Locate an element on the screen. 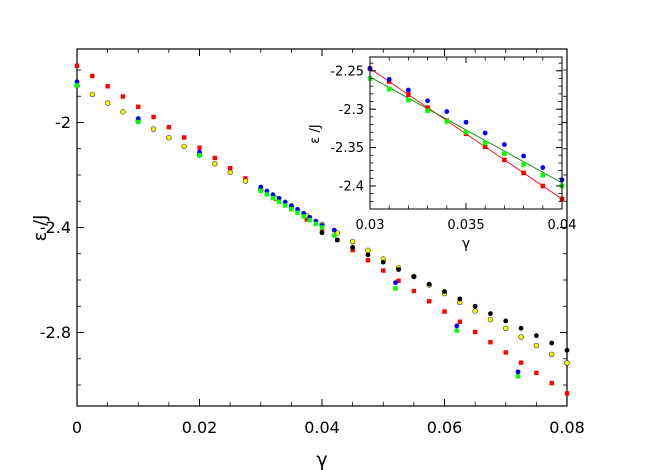 Image resolution: width=664 pixels, height=470 pixels. inset-series-marks is located at coordinates (466, 134).